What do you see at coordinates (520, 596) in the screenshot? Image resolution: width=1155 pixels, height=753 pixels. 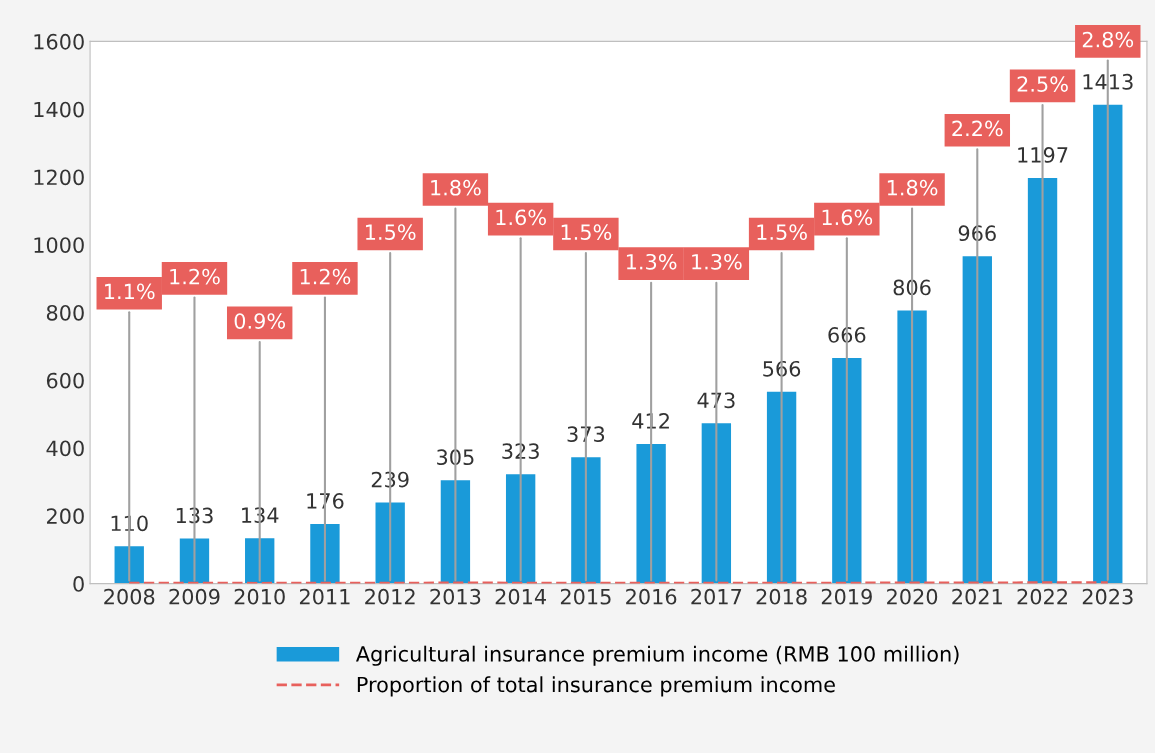 I see `x-tick-label: 2014` at bounding box center [520, 596].